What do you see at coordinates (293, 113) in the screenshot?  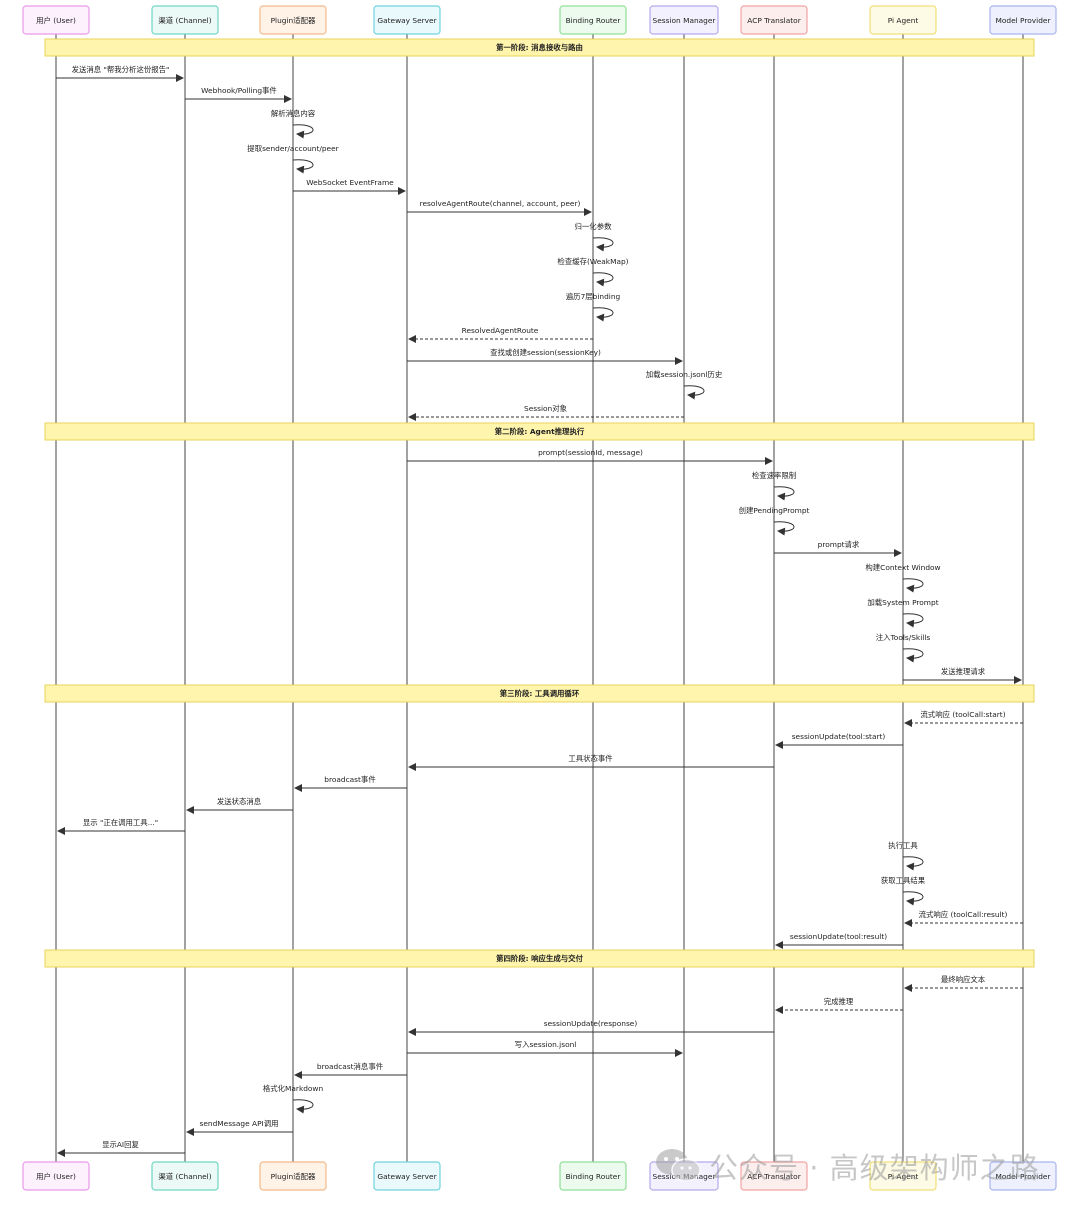 I see `message-label: 解析消息内容` at bounding box center [293, 113].